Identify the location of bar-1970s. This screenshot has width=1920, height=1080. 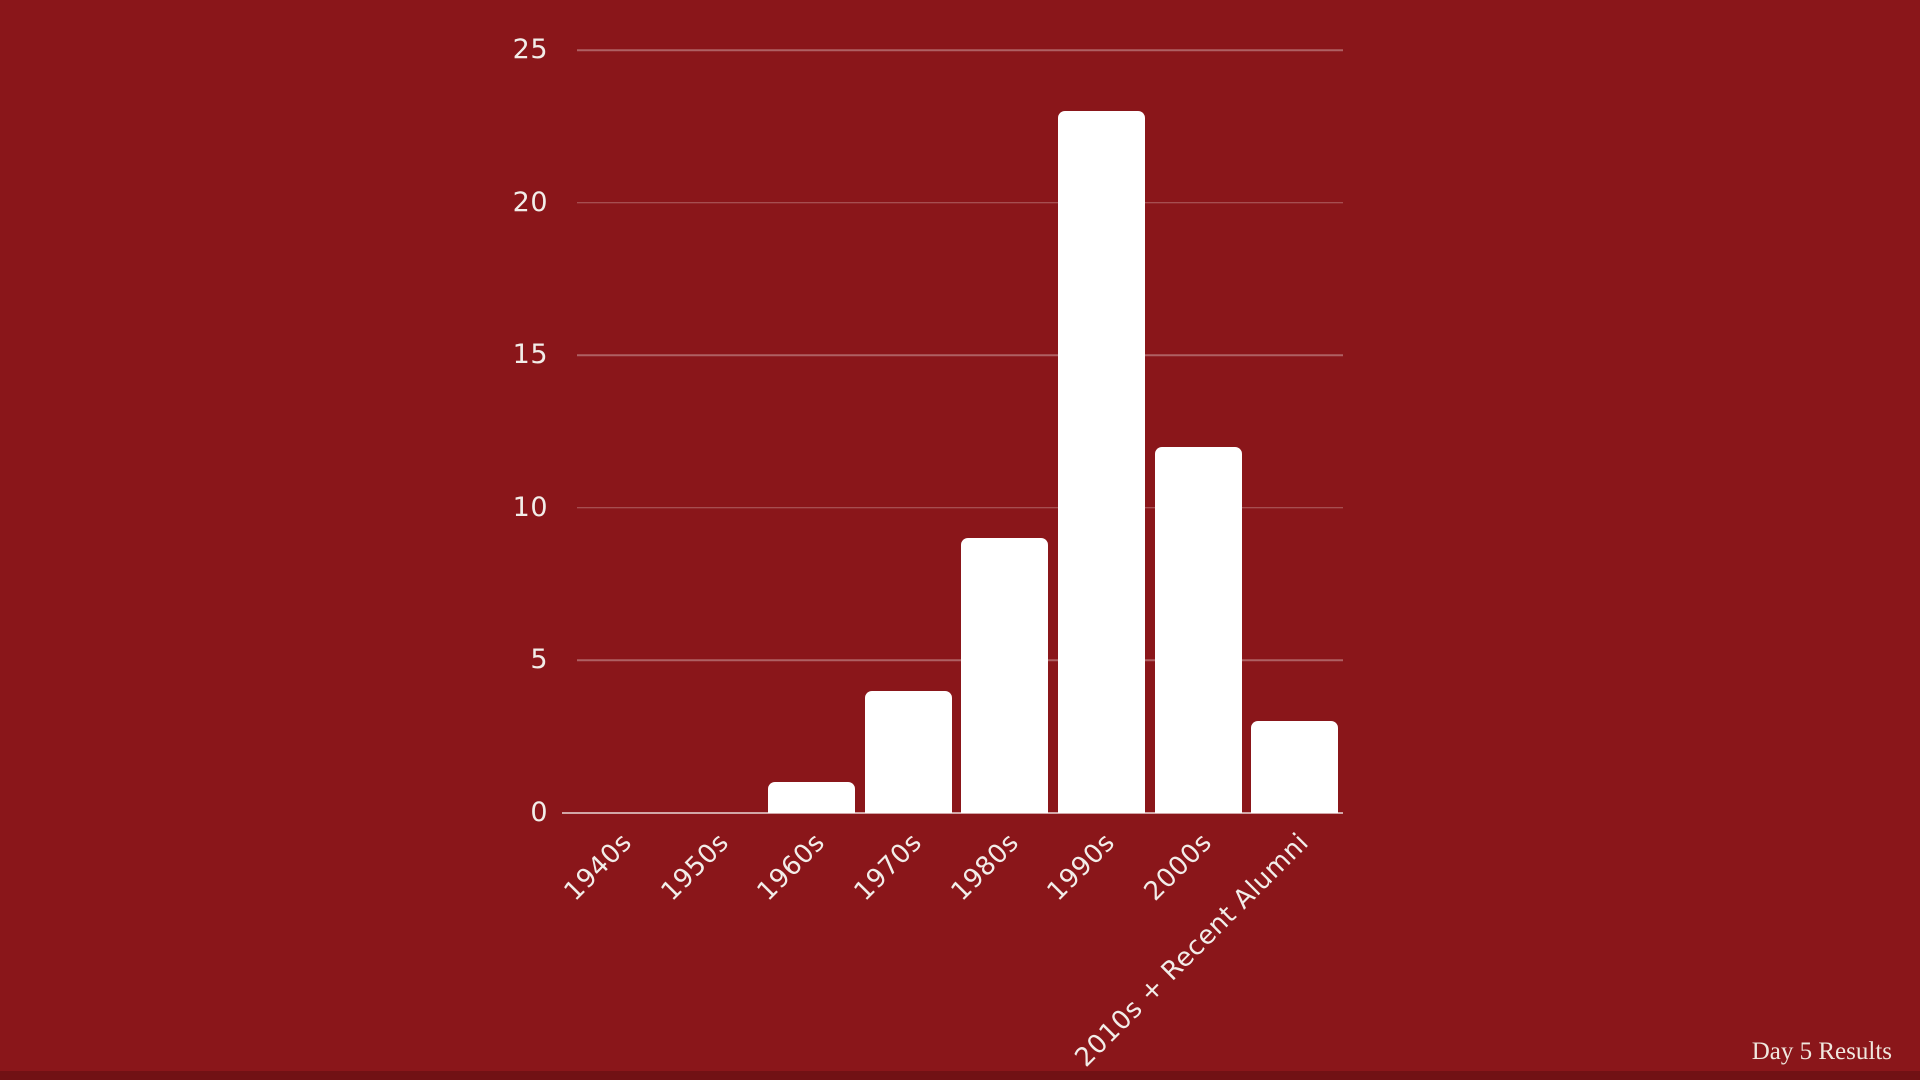
(908, 751).